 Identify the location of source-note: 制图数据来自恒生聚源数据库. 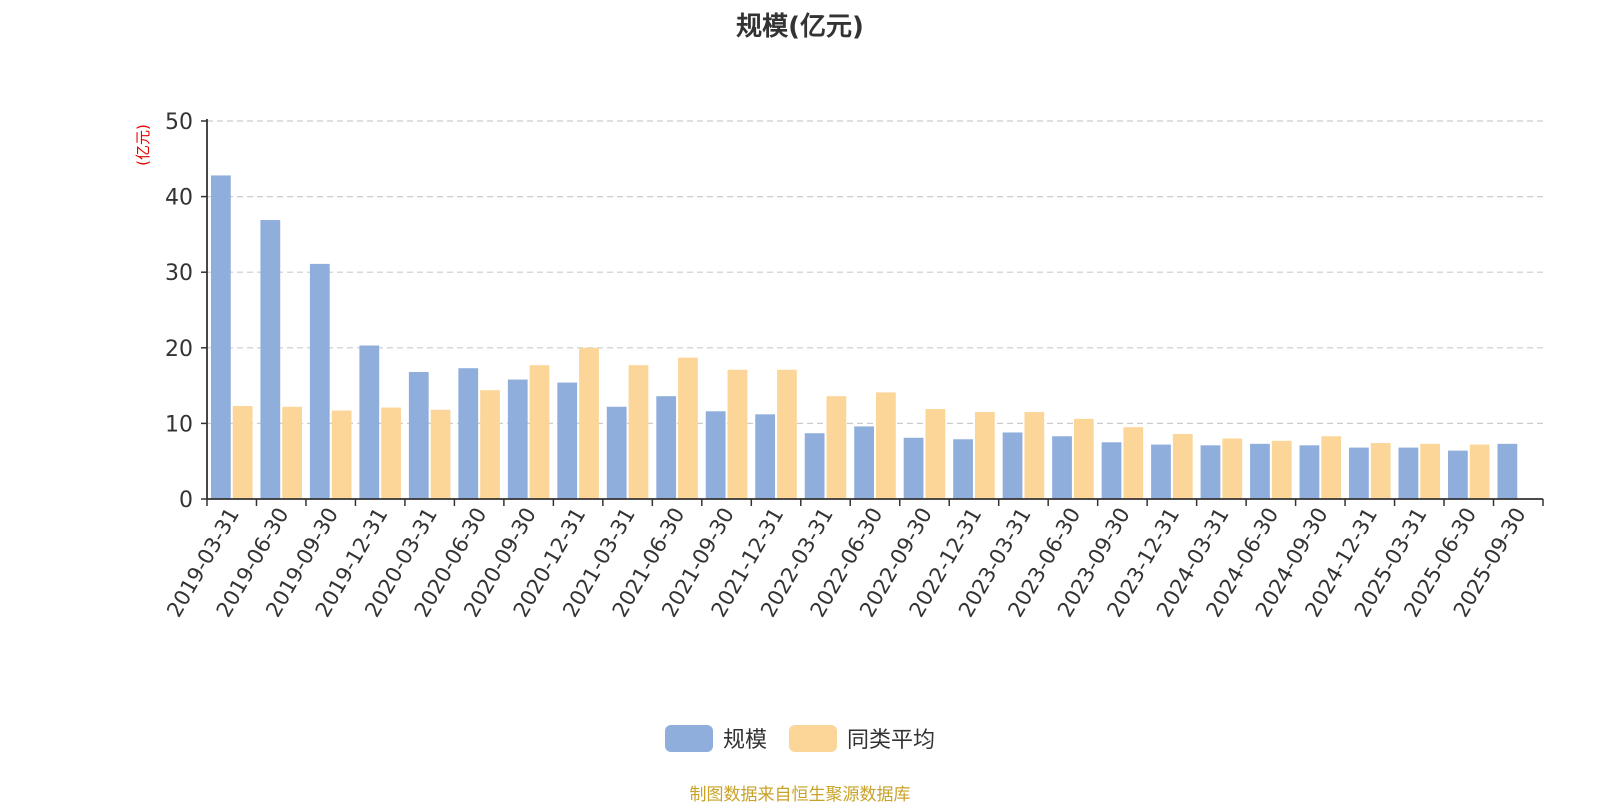
(800, 795).